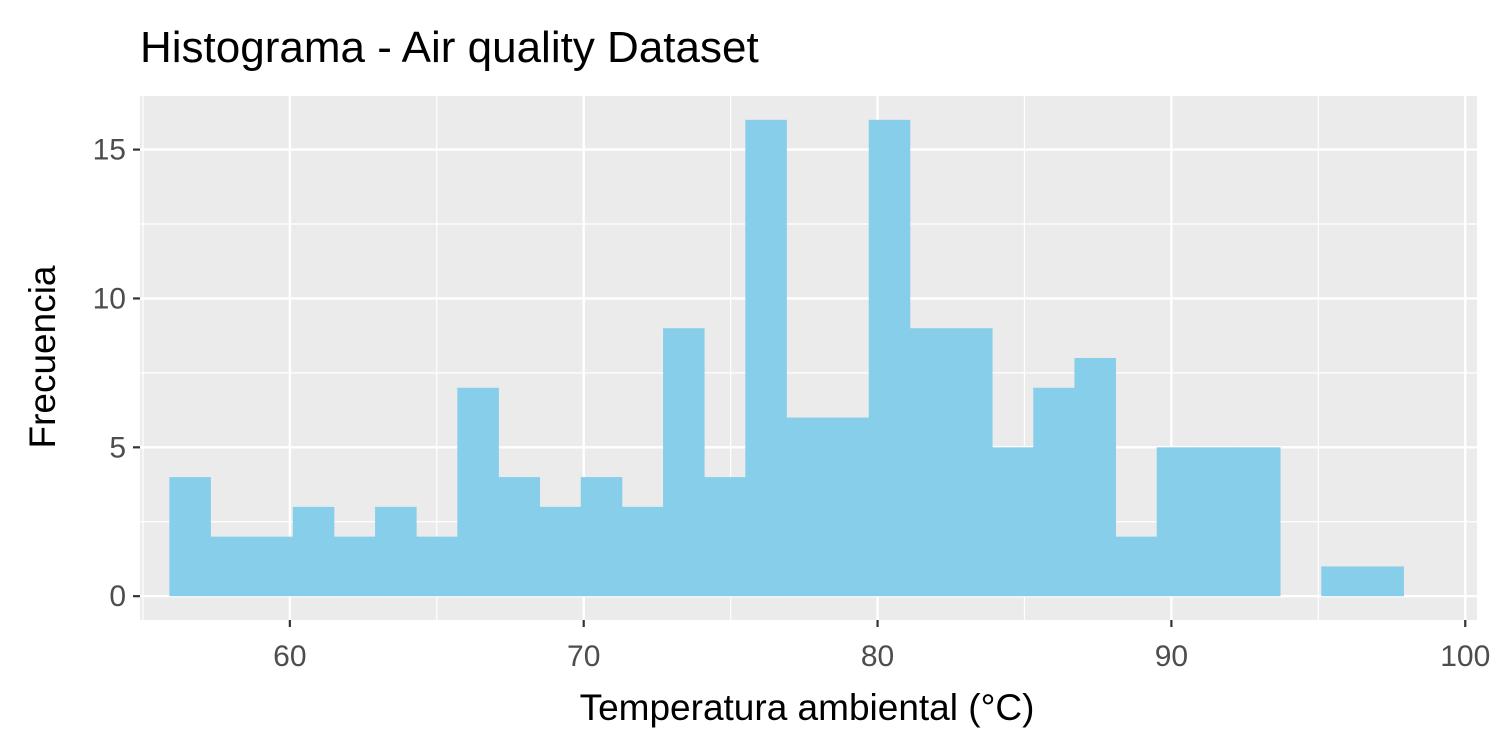  Describe the element at coordinates (583, 656) in the screenshot. I see `x-tick-label: 70` at that location.